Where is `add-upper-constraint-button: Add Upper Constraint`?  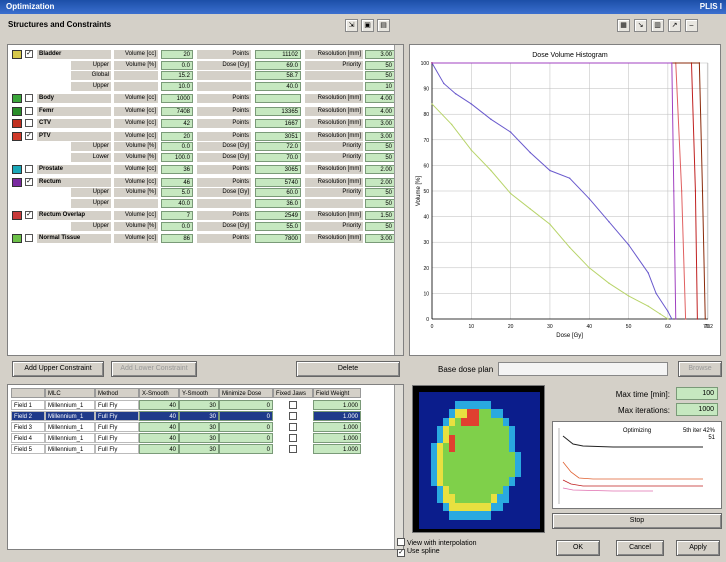
add-upper-constraint-button: Add Upper Constraint is located at coordinates (58, 369).